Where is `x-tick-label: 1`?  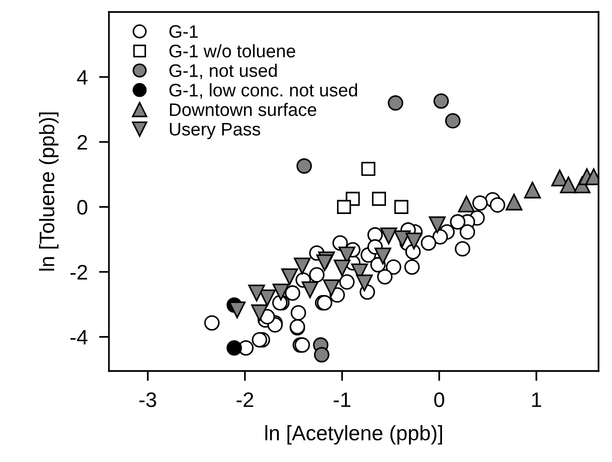
x-tick-label: 1 is located at coordinates (537, 399).